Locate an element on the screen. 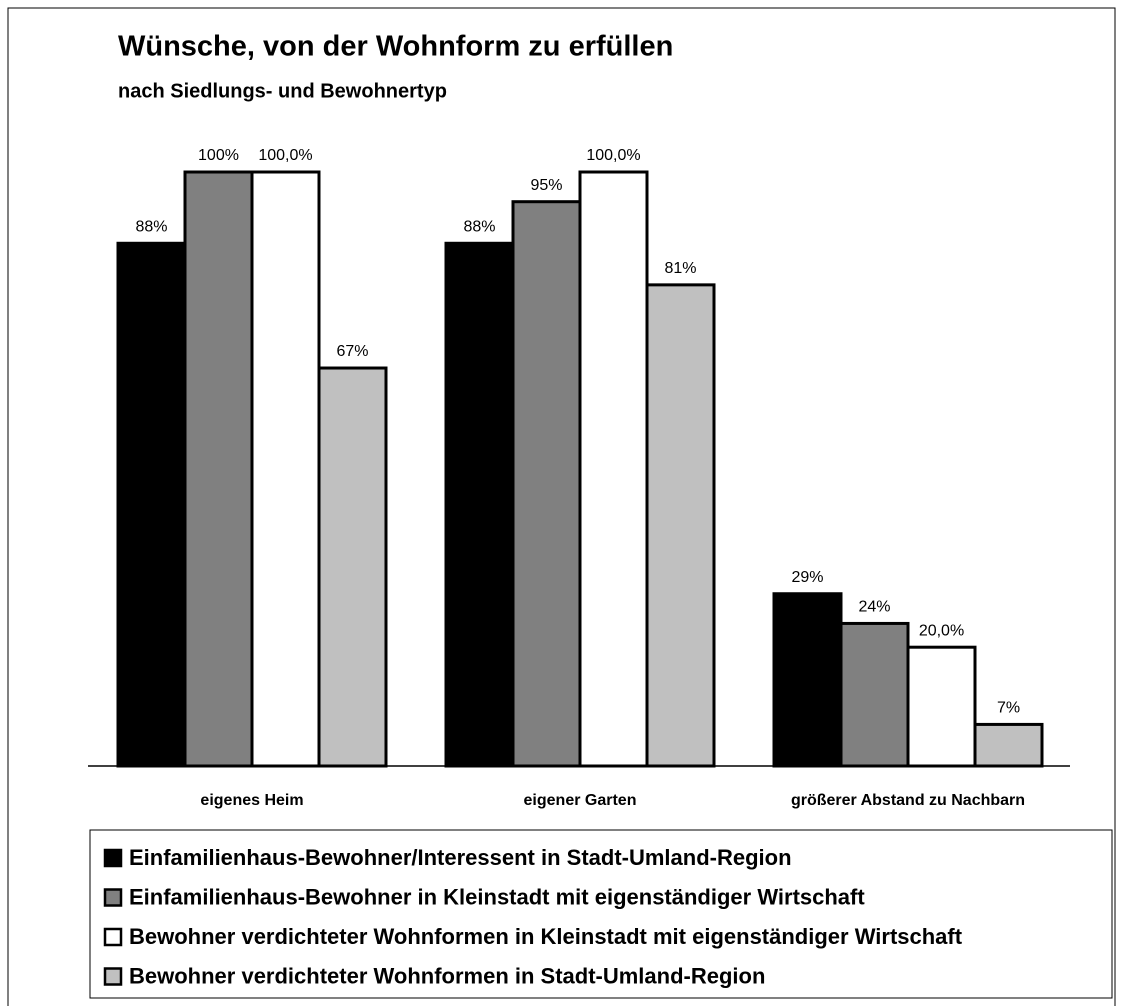 Image resolution: width=1123 pixels, height=1006 pixels. x-tick-label: eigener Garten is located at coordinates (580, 800).